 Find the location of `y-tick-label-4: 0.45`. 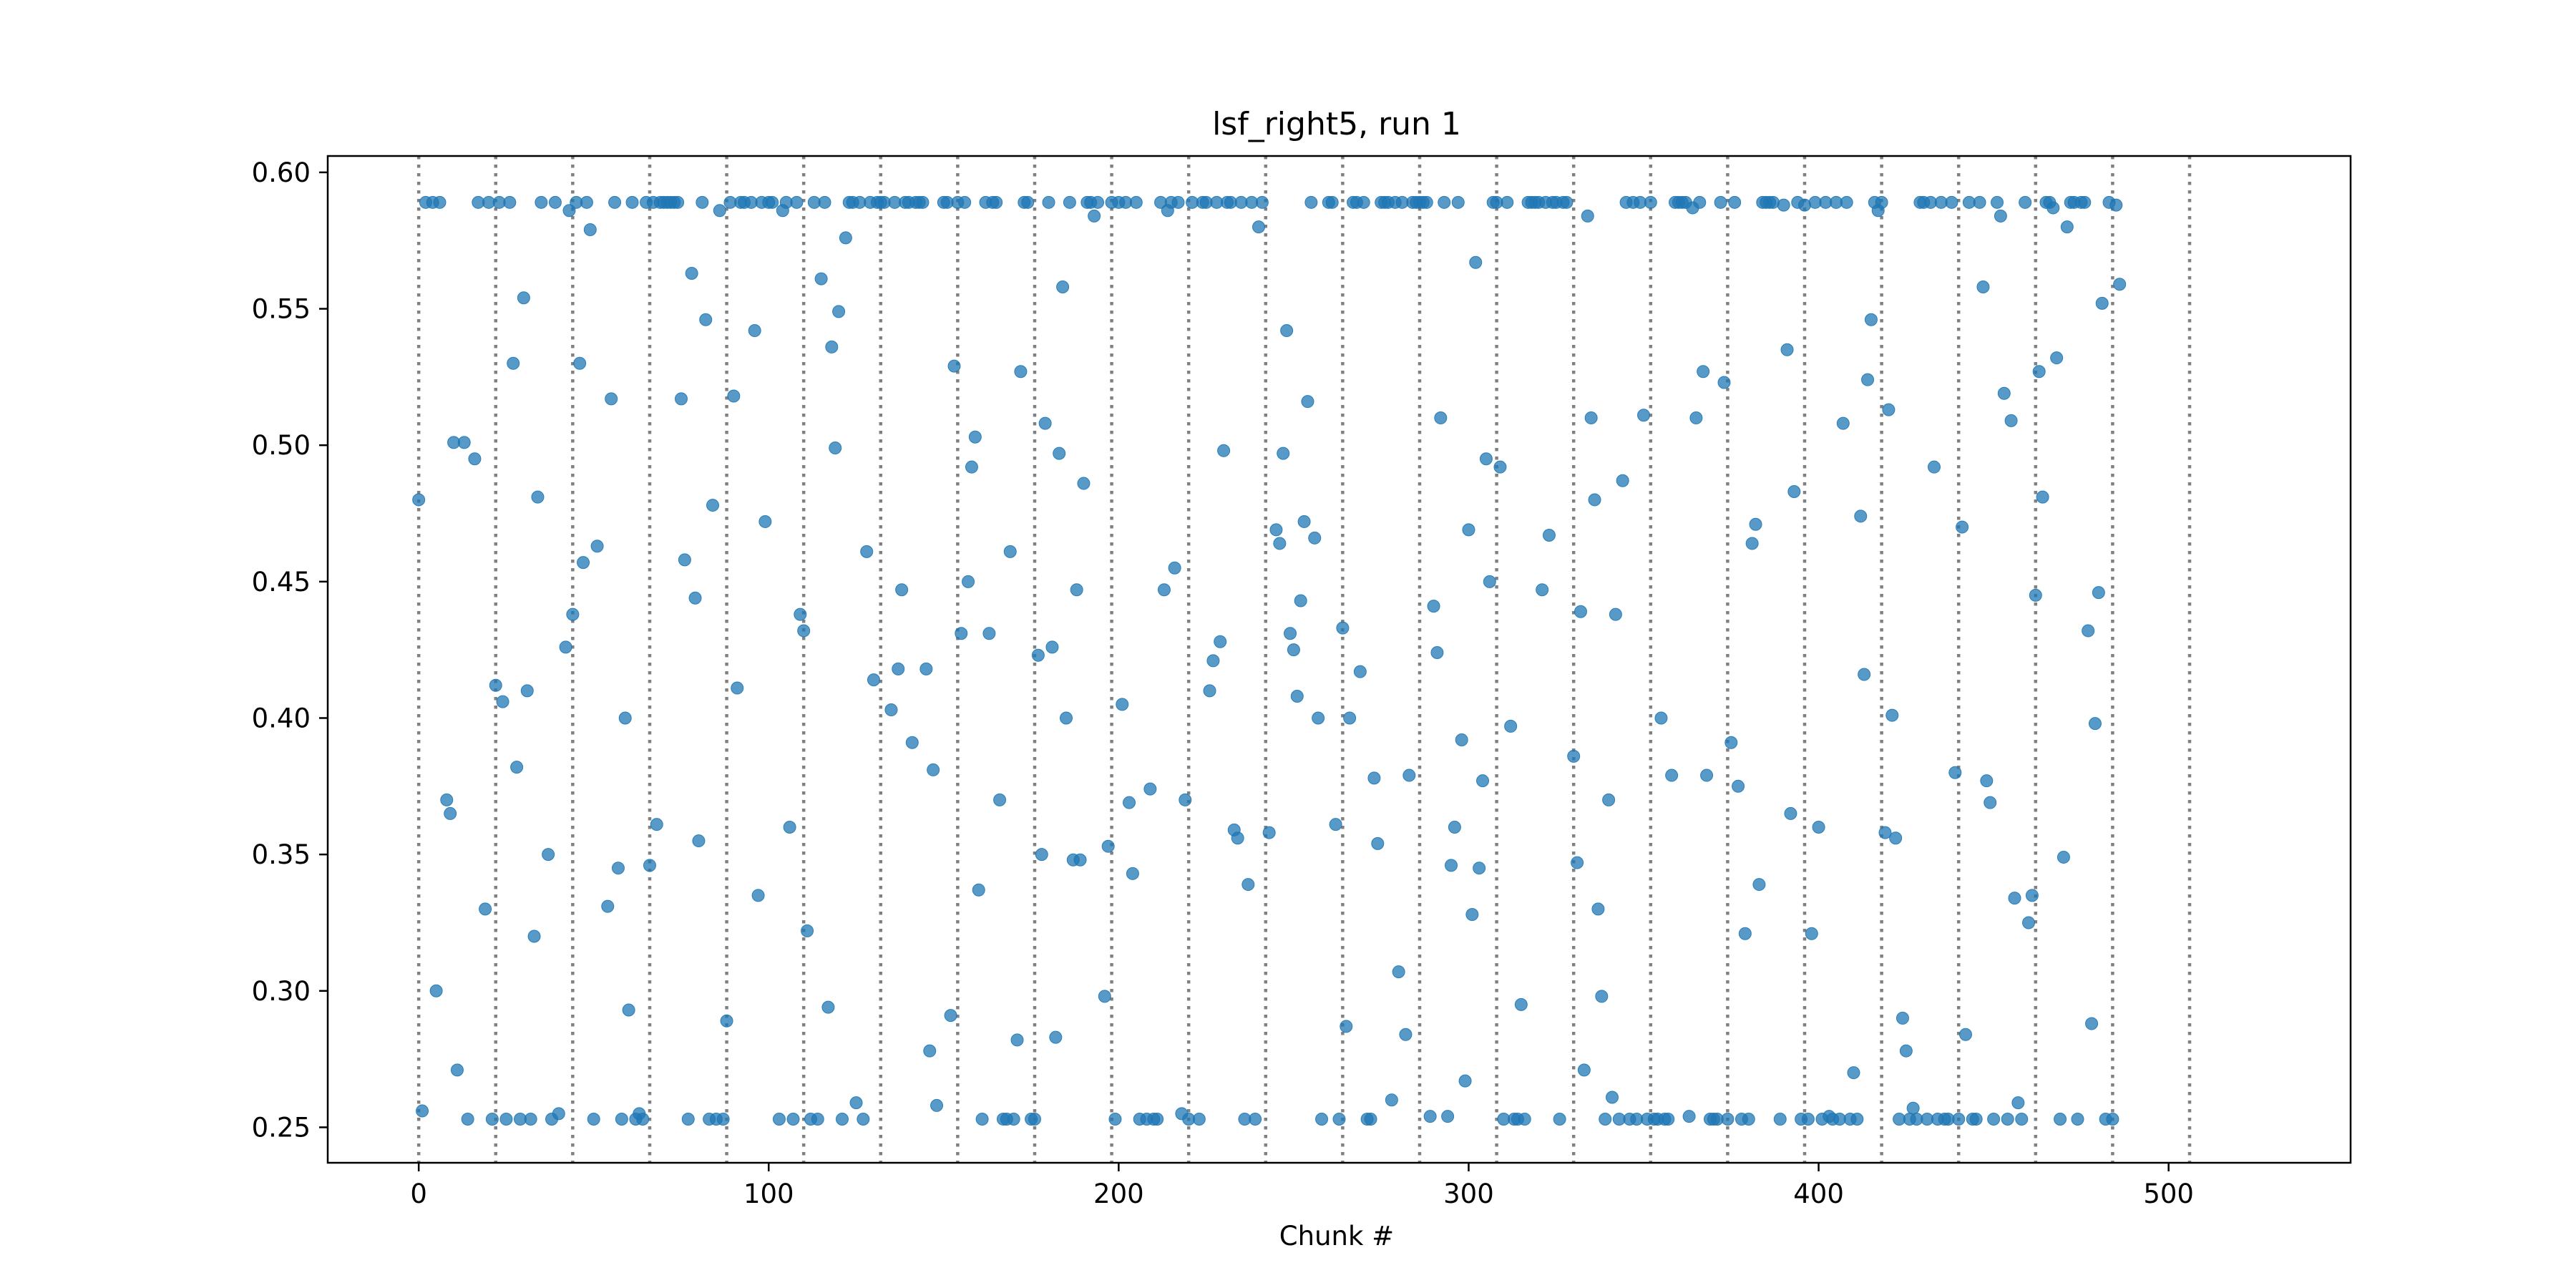

y-tick-label-4: 0.45 is located at coordinates (281, 582).